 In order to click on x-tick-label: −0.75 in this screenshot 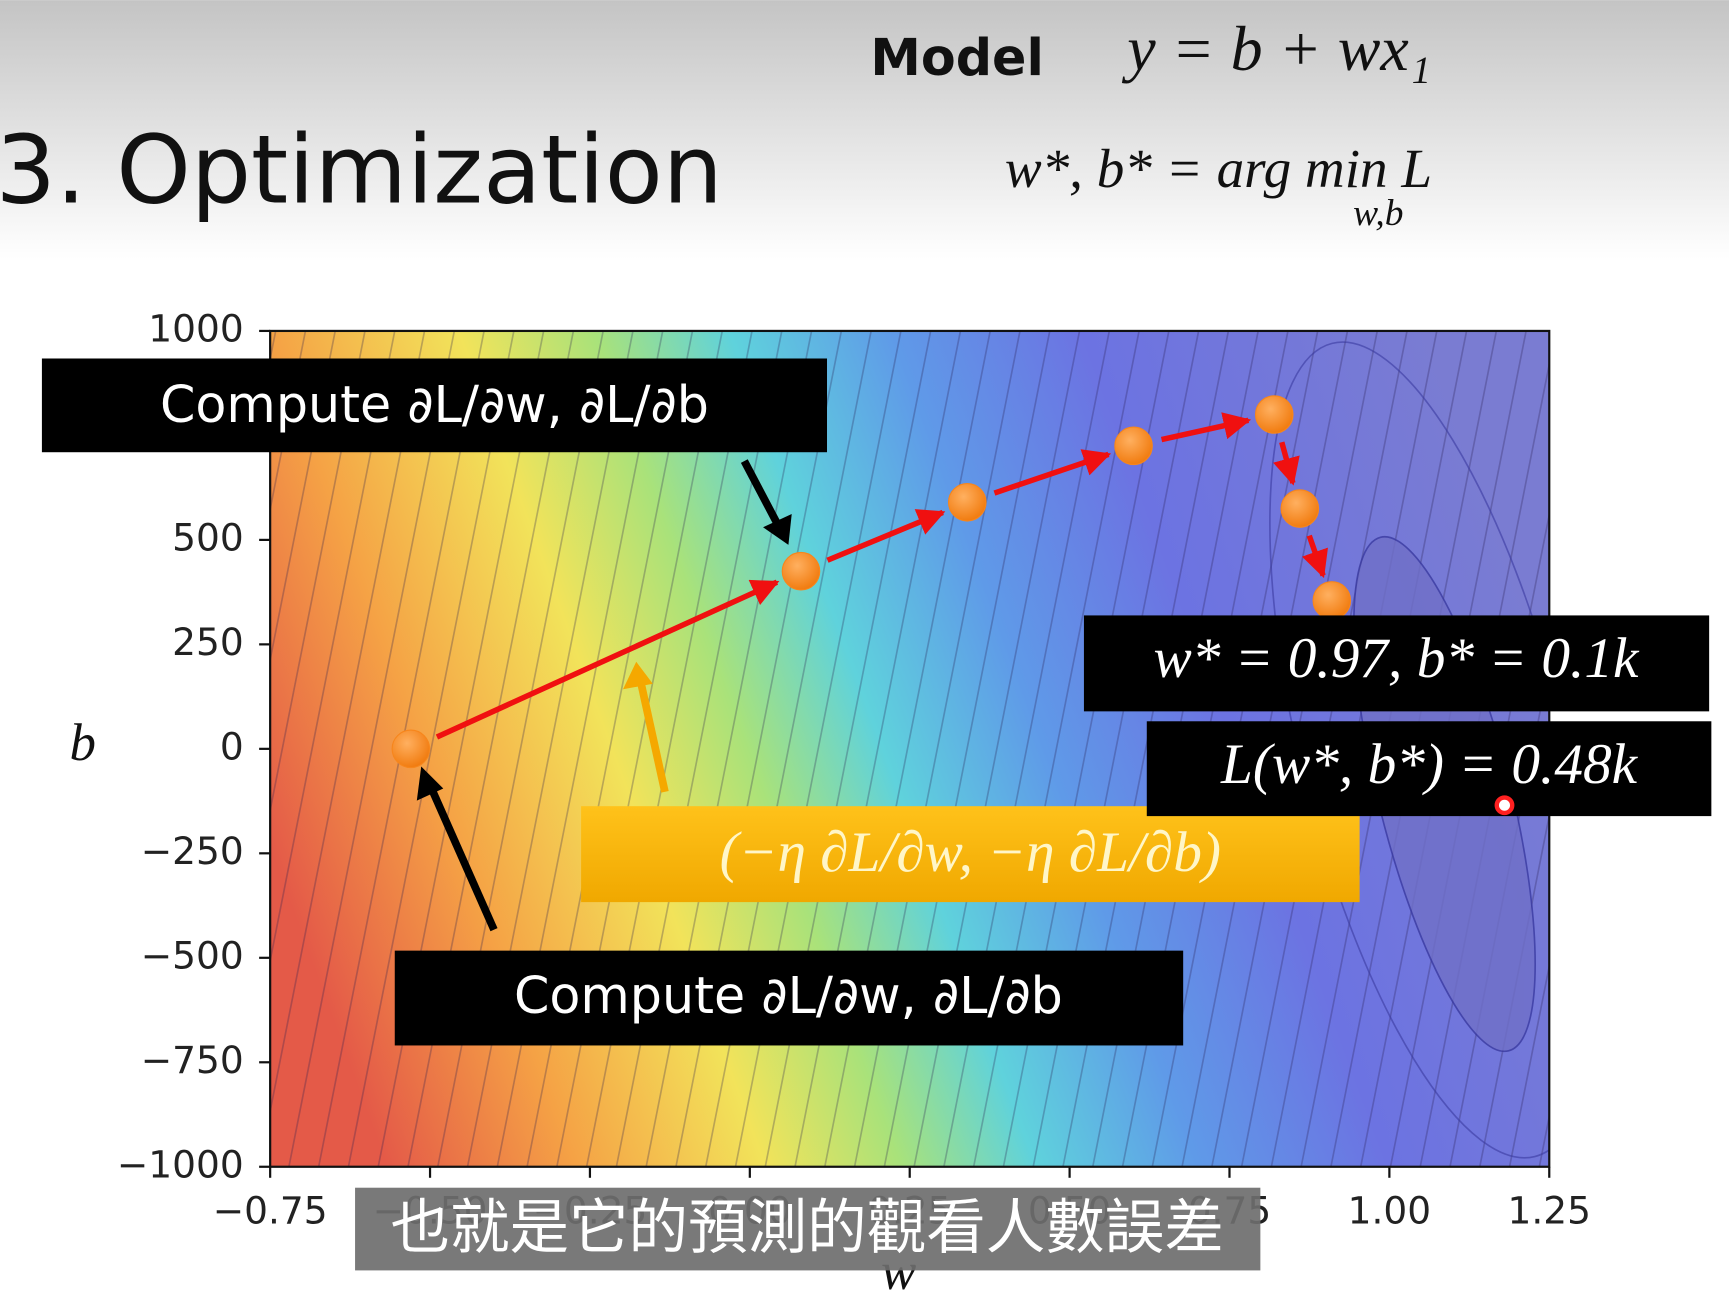, I will do `click(270, 1211)`.